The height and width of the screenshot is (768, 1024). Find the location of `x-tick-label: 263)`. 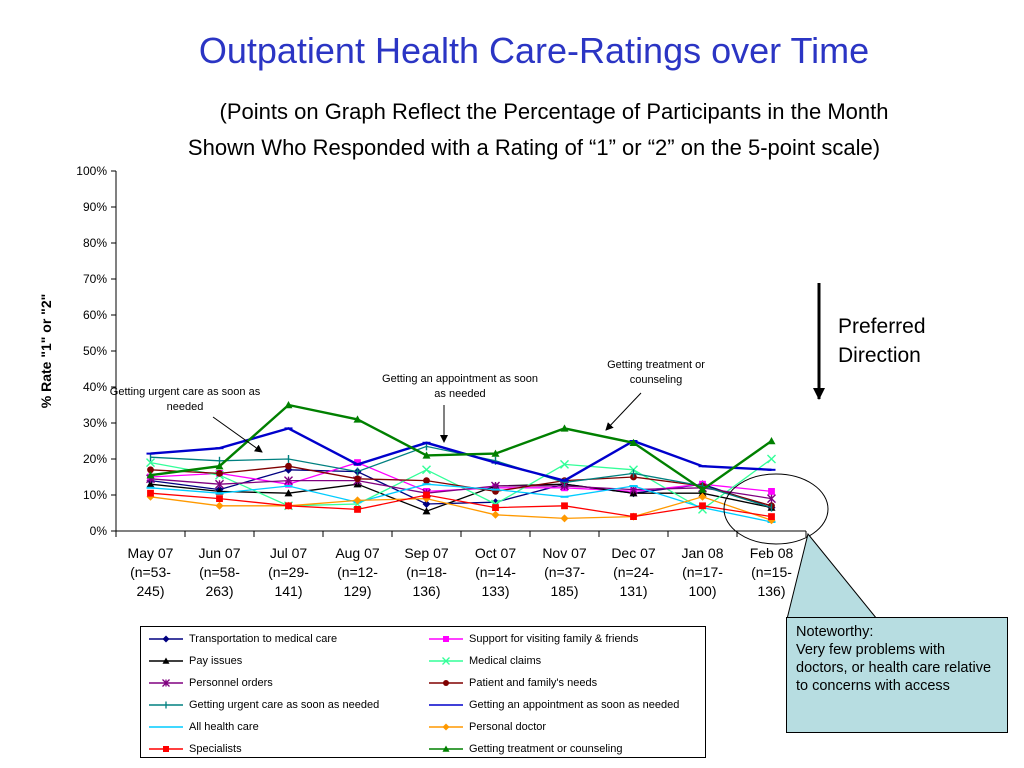

x-tick-label: 263) is located at coordinates (219, 591).